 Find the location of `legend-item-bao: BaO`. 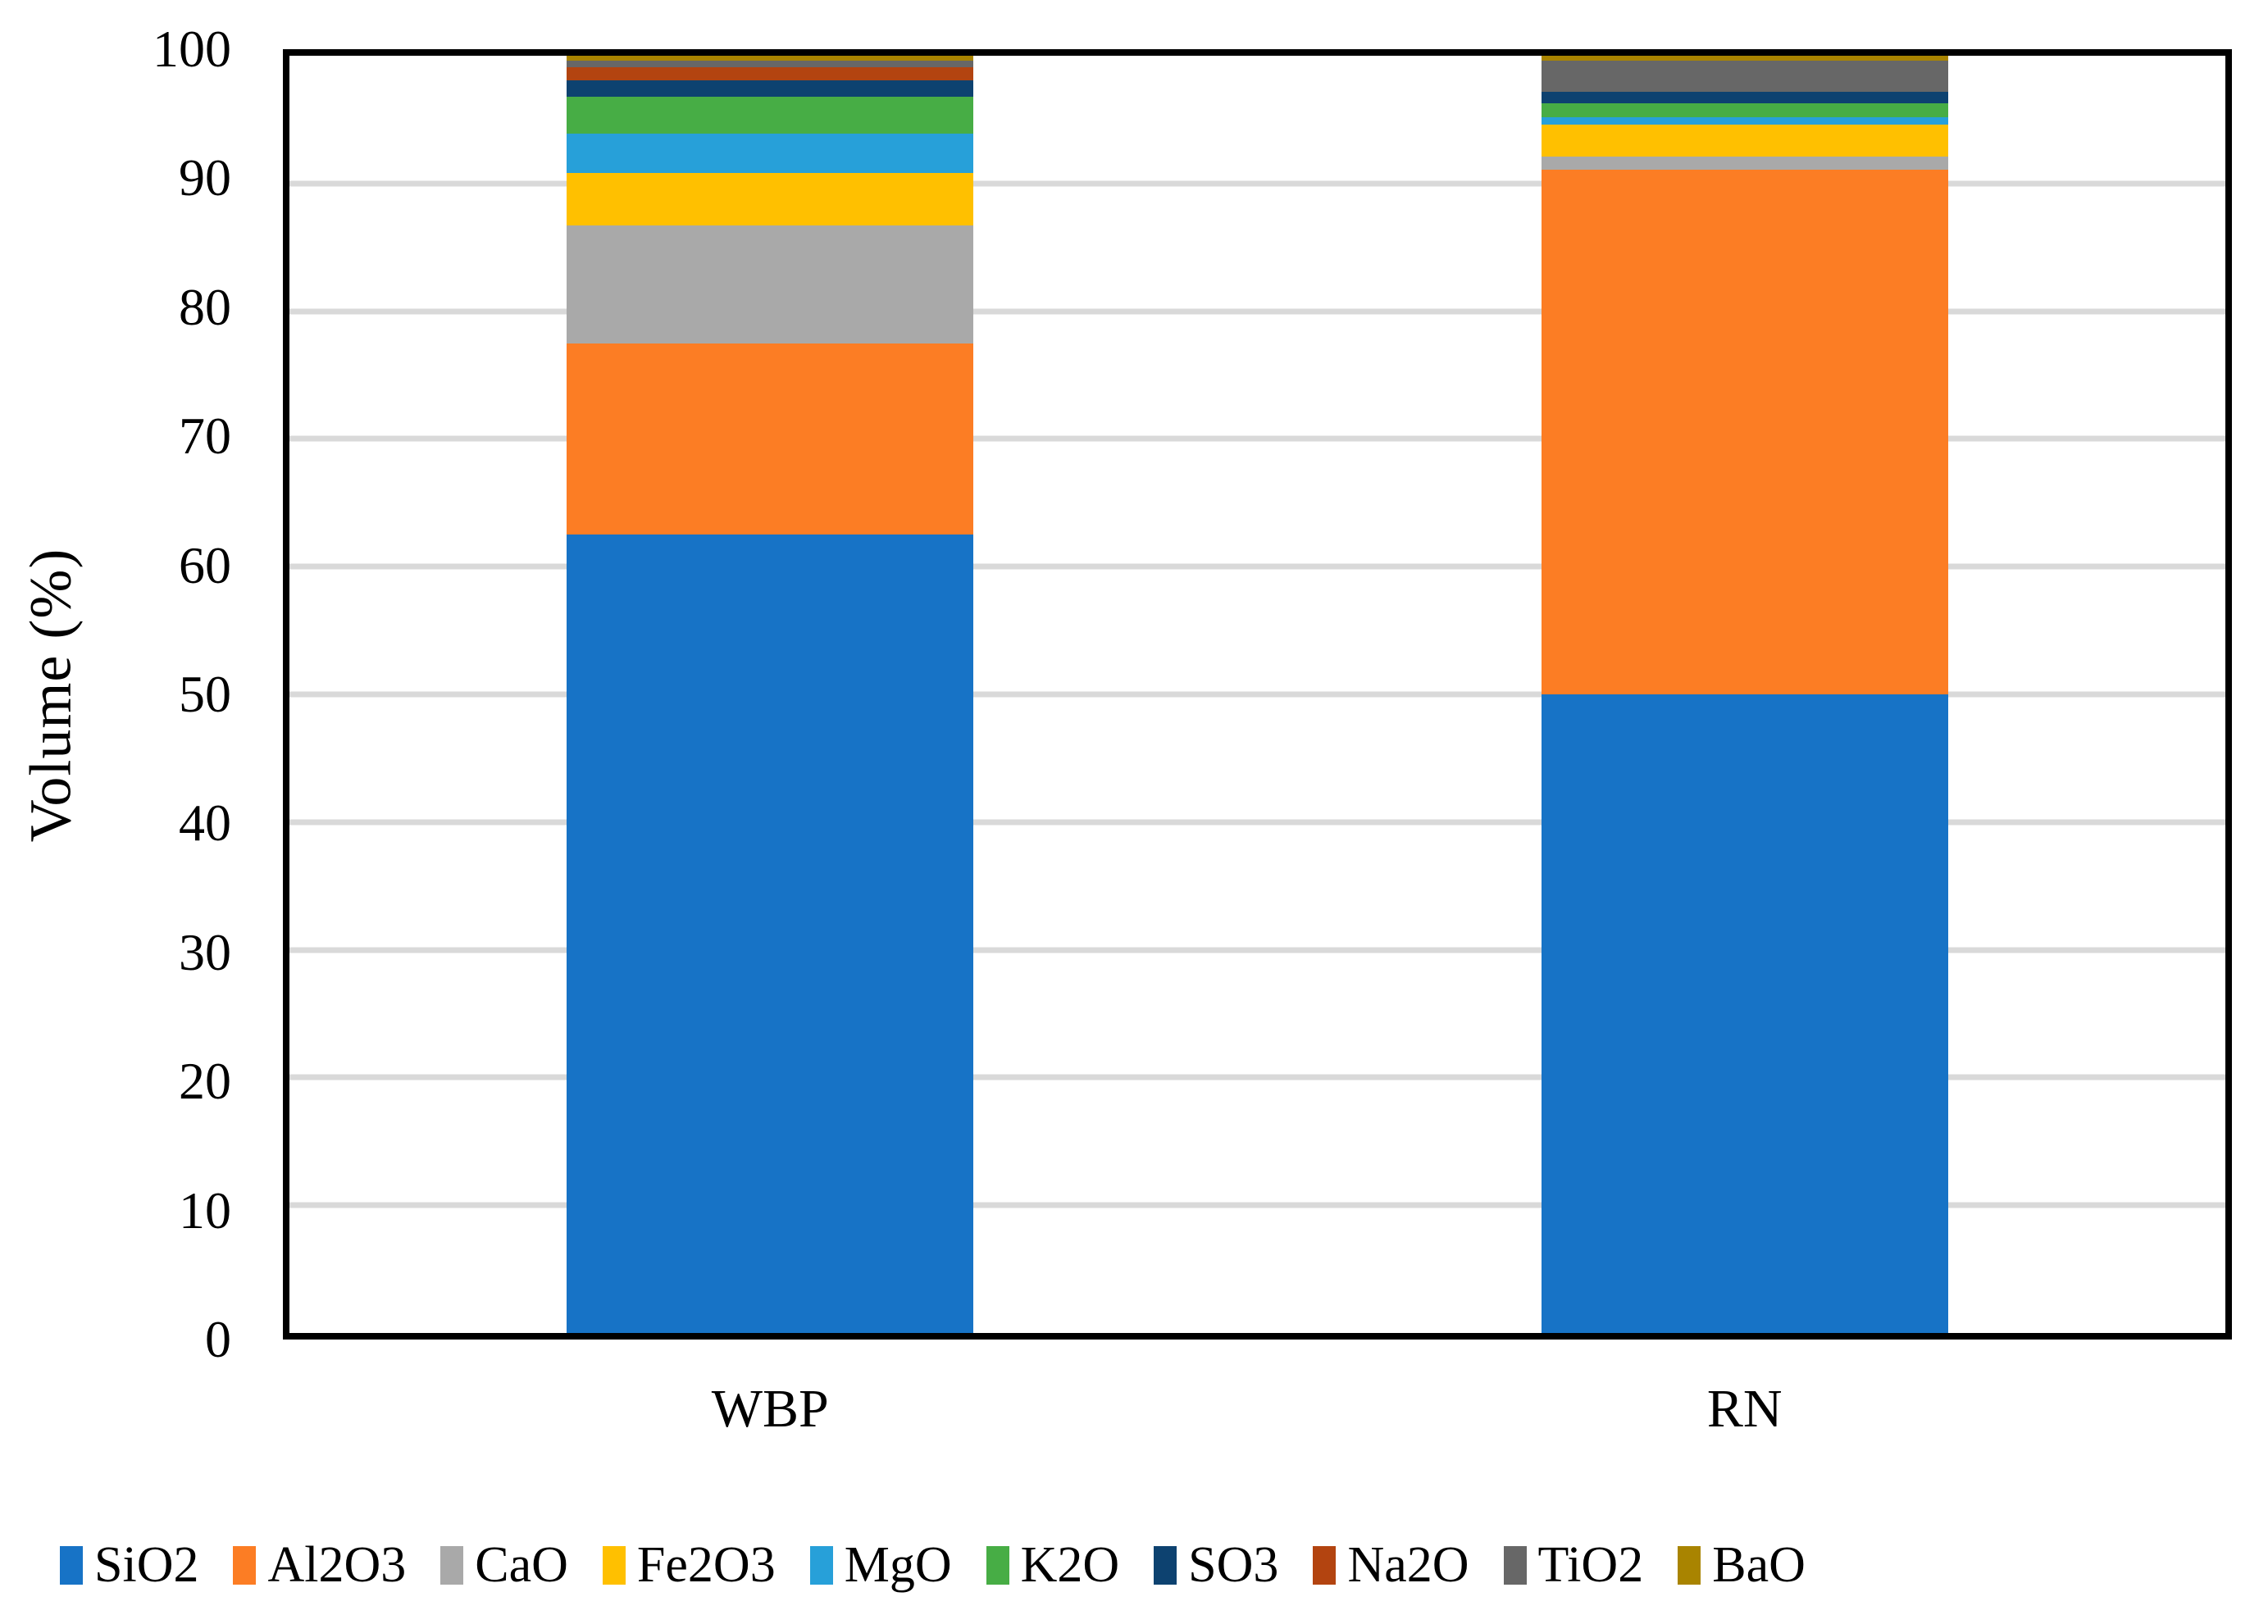

legend-item-bao: BaO is located at coordinates (1742, 1565).